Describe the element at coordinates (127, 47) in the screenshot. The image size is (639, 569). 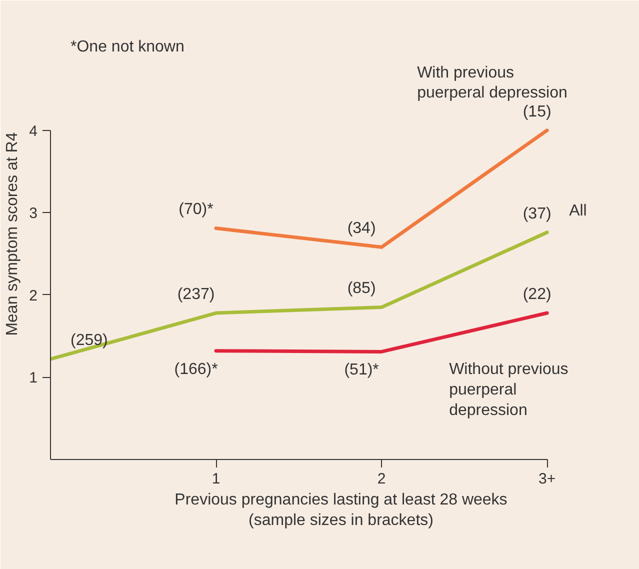
I see `text: *One not known` at that location.